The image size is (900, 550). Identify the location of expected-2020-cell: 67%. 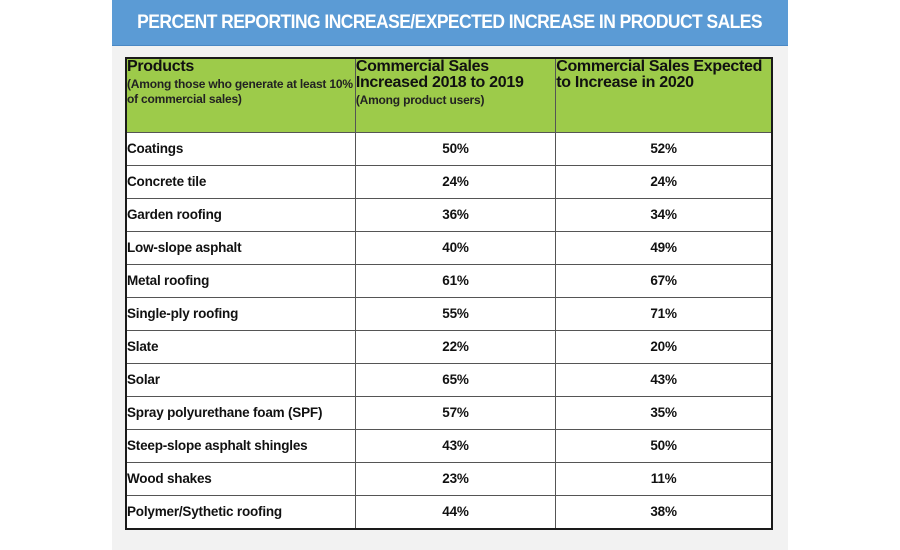
(664, 280).